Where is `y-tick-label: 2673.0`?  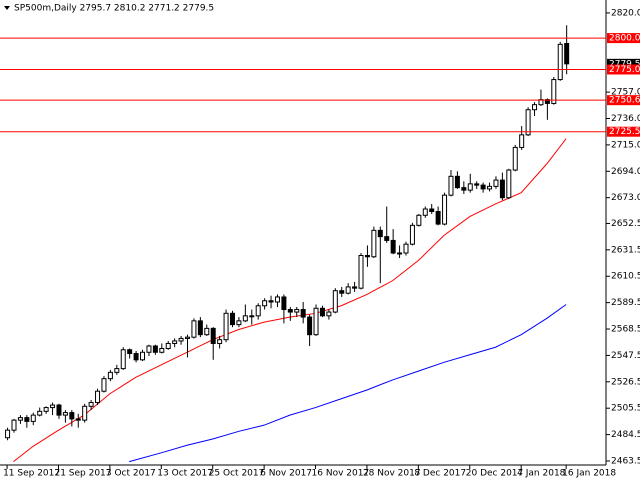
y-tick-label: 2673.0 is located at coordinates (625, 198).